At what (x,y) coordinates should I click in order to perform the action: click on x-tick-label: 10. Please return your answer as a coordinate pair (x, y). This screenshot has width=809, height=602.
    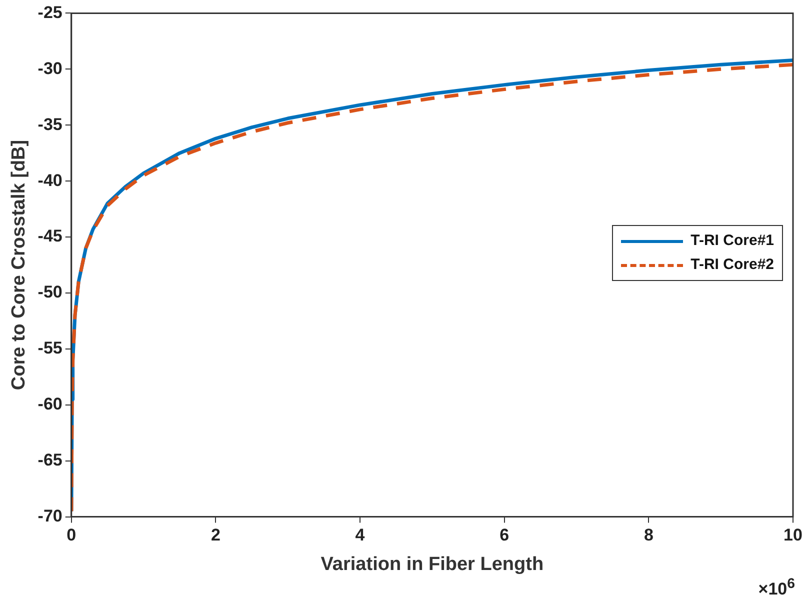
    Looking at the image, I should click on (793, 535).